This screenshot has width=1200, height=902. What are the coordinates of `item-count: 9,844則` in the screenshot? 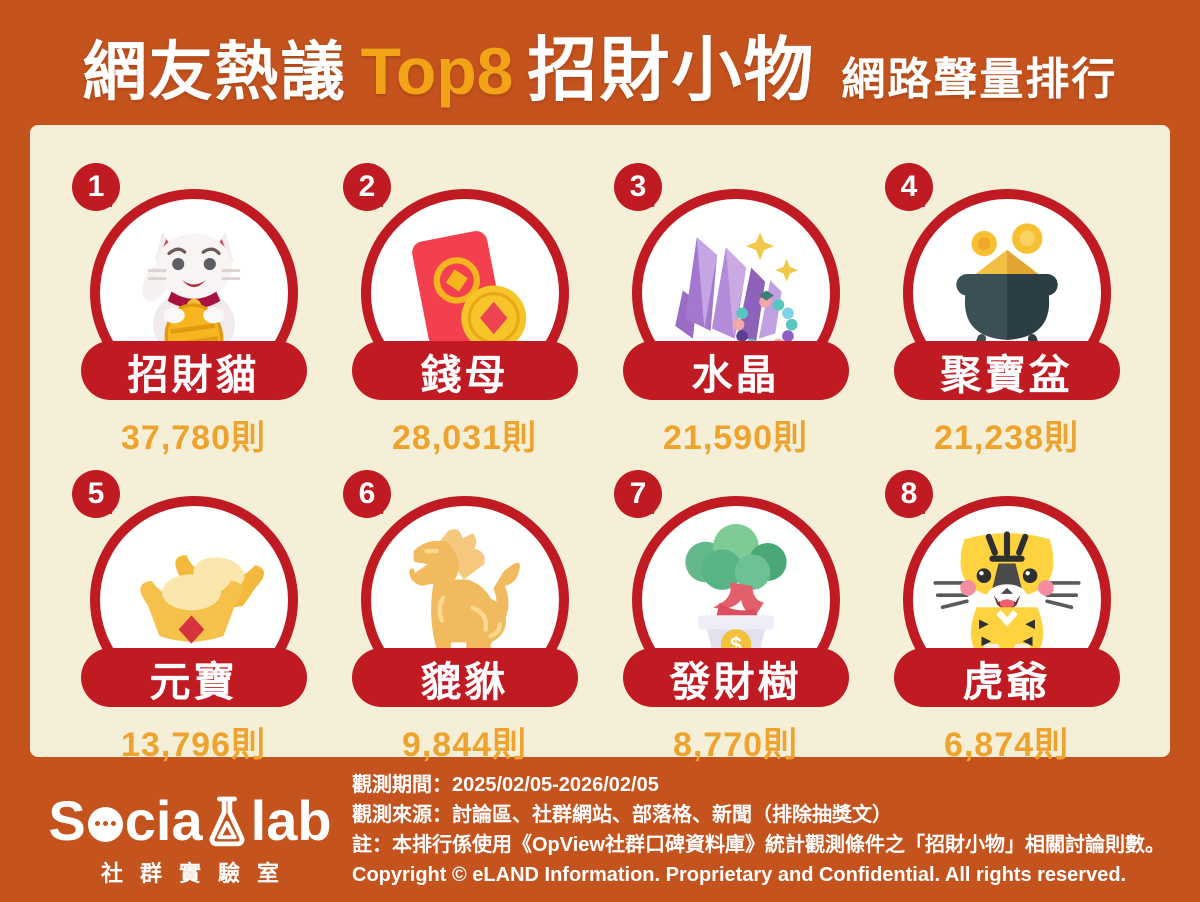 It's located at (464, 745).